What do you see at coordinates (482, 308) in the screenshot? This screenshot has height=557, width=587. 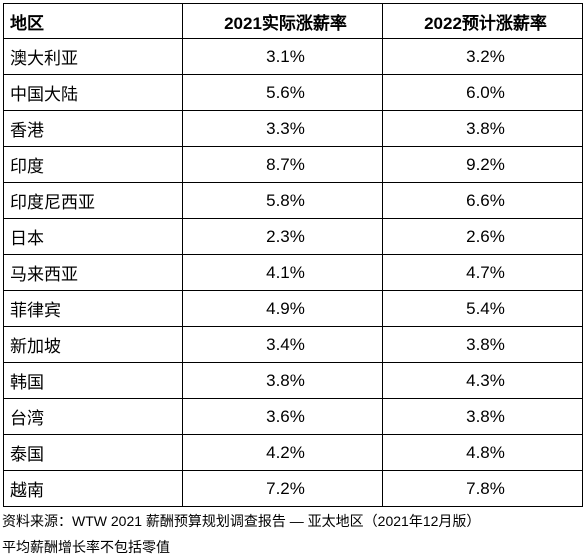 I see `forecast-2022-cell: 5.4%` at bounding box center [482, 308].